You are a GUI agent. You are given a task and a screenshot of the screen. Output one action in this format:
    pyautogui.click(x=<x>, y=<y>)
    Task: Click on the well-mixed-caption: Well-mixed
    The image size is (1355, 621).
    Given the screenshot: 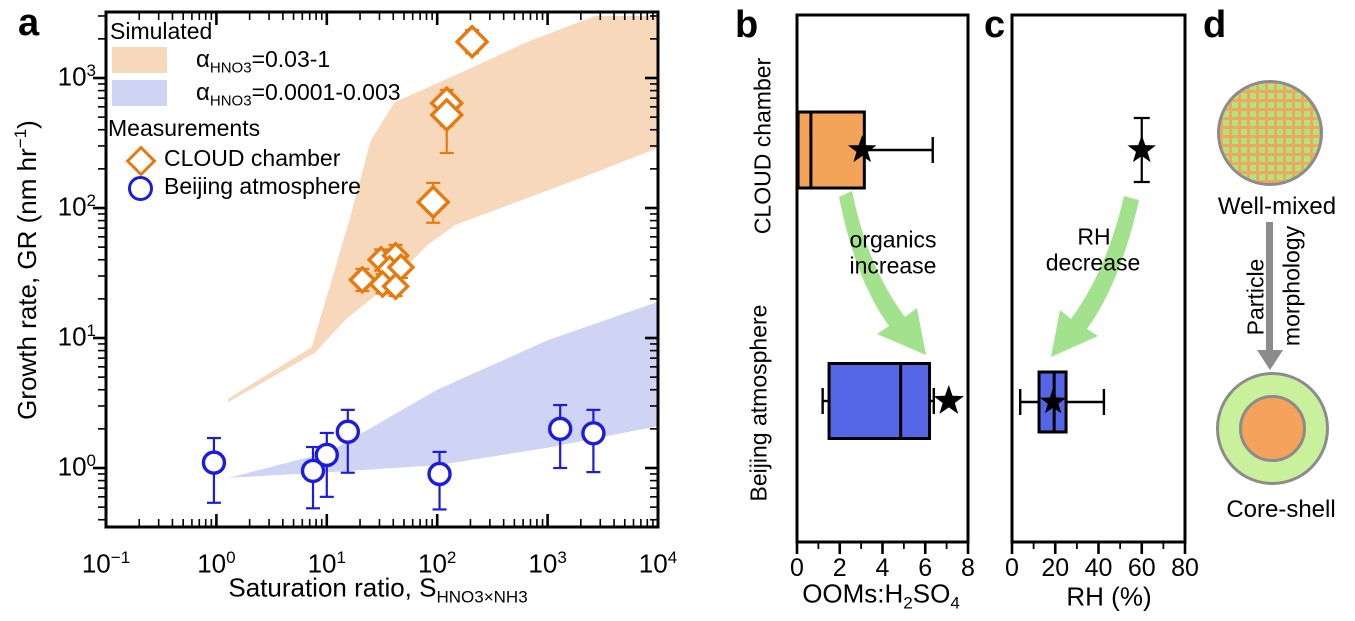 What is the action you would take?
    pyautogui.click(x=1277, y=206)
    